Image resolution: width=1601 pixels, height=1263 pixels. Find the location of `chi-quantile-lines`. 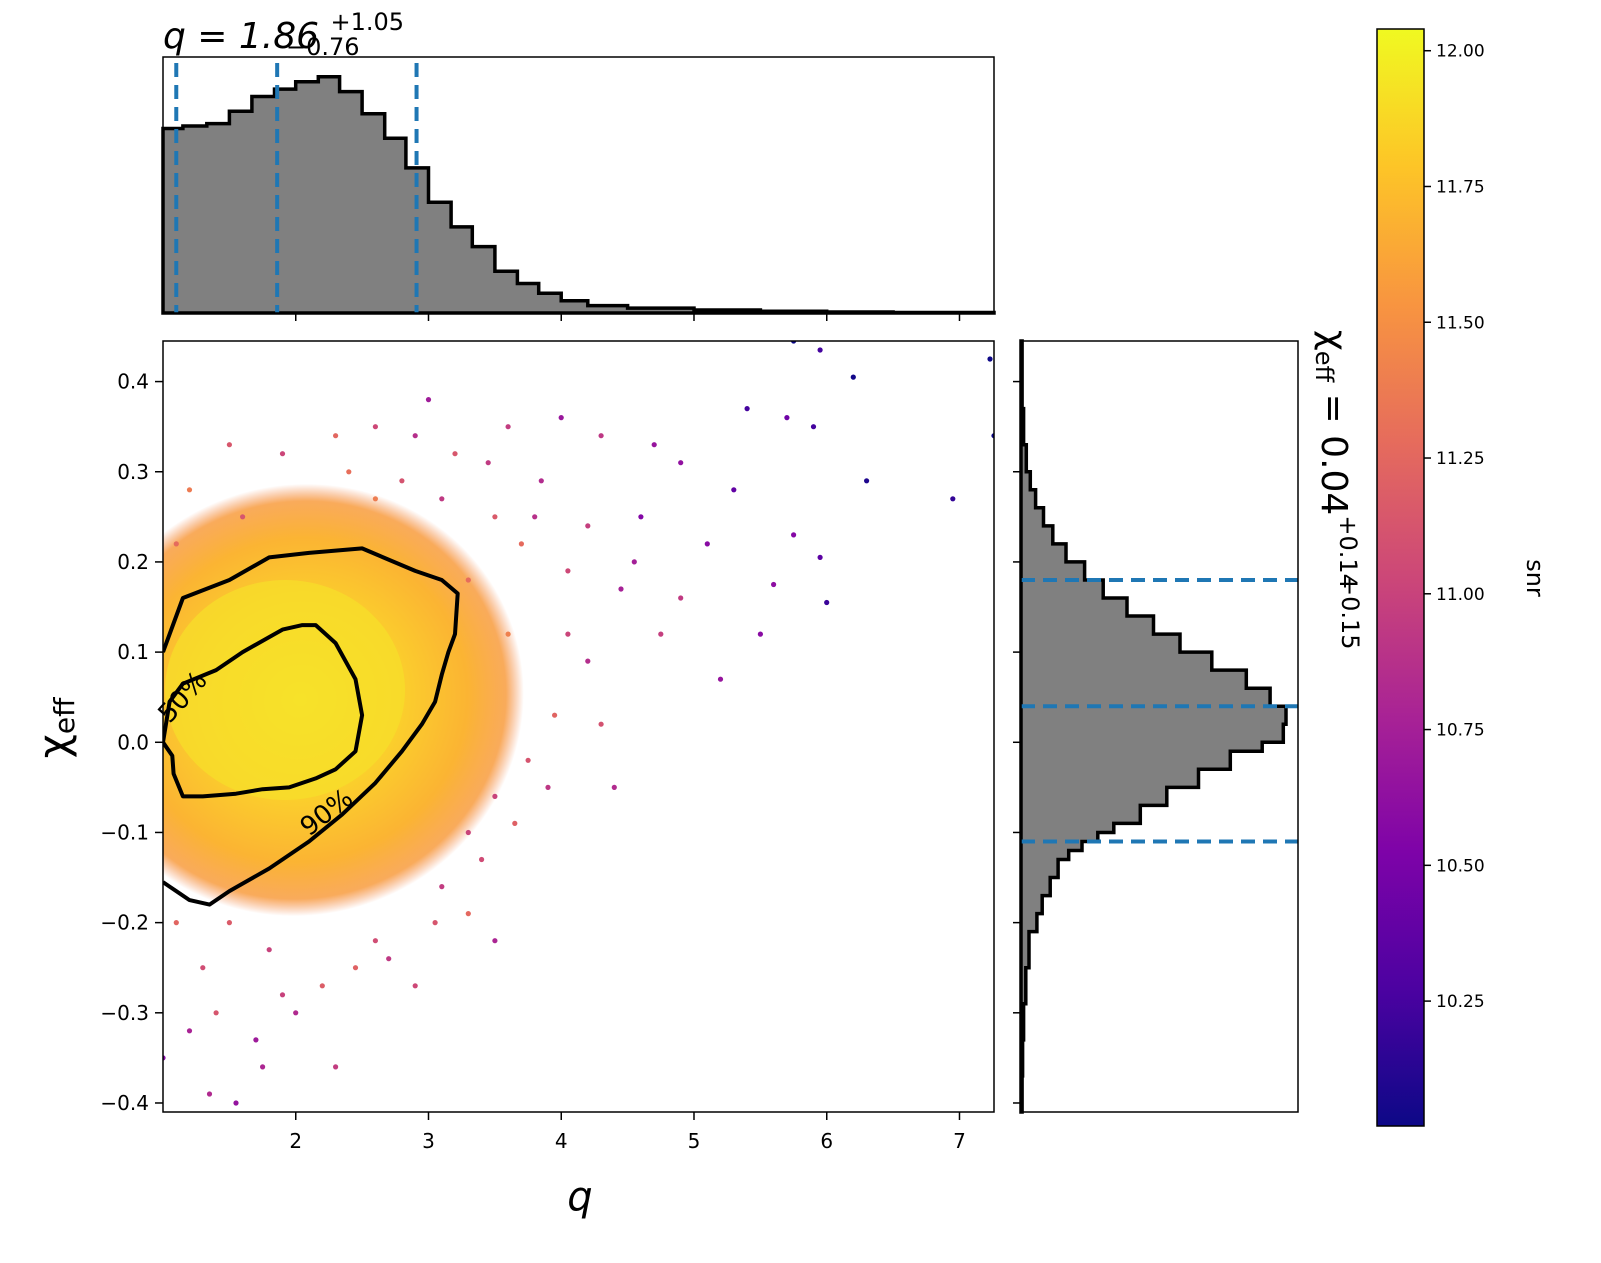

chi-quantile-lines is located at coordinates (1159, 710).